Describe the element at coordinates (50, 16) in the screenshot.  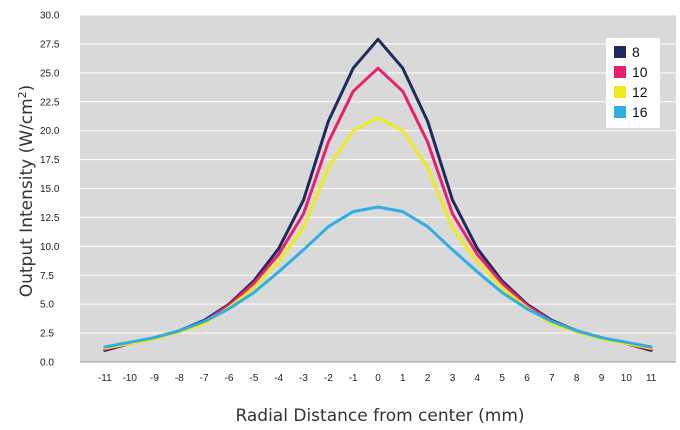
I see `y-tick-label: 30.0` at that location.